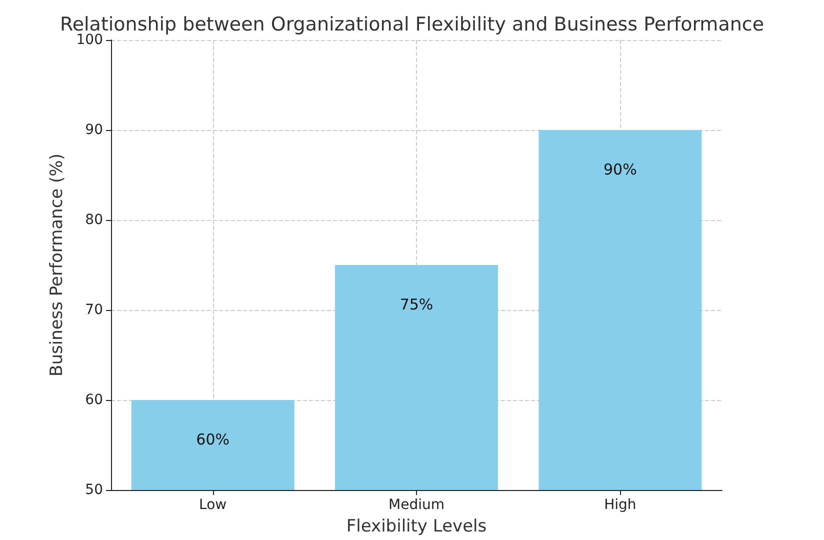  What do you see at coordinates (94, 310) in the screenshot?
I see `y-tick-label: 70` at bounding box center [94, 310].